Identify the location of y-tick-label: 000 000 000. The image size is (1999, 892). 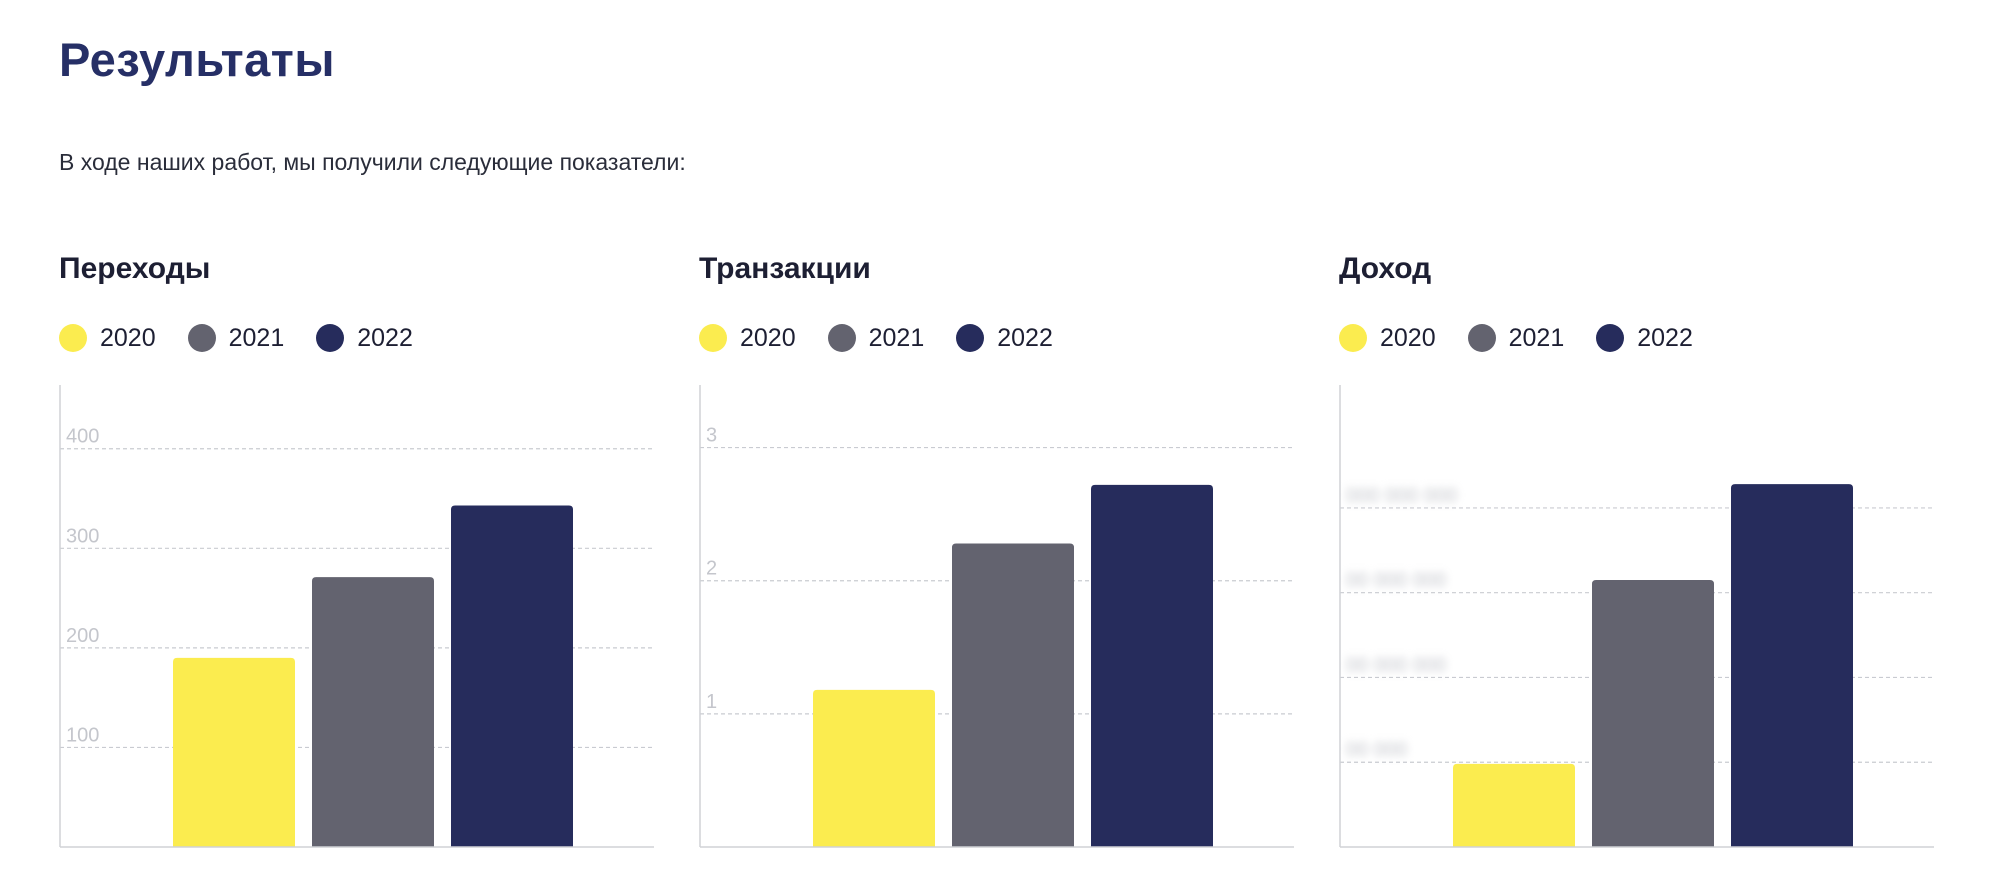
(1401, 496).